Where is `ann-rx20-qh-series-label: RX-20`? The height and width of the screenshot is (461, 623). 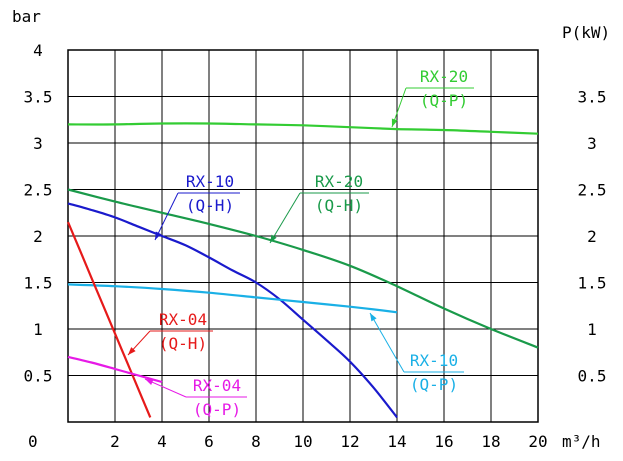
ann-rx20-qh-series-label: RX-20 is located at coordinates (339, 181).